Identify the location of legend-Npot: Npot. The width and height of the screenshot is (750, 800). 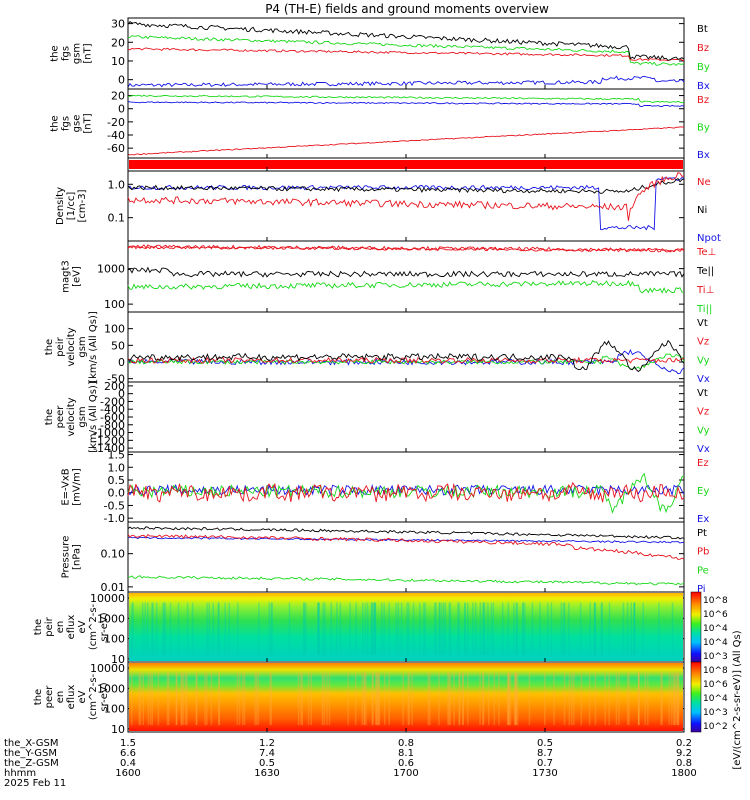
(709, 238).